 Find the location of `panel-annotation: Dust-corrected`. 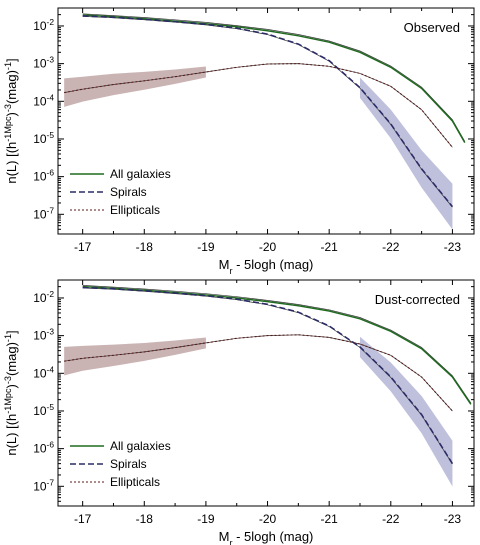

panel-annotation: Dust-corrected is located at coordinates (417, 299).